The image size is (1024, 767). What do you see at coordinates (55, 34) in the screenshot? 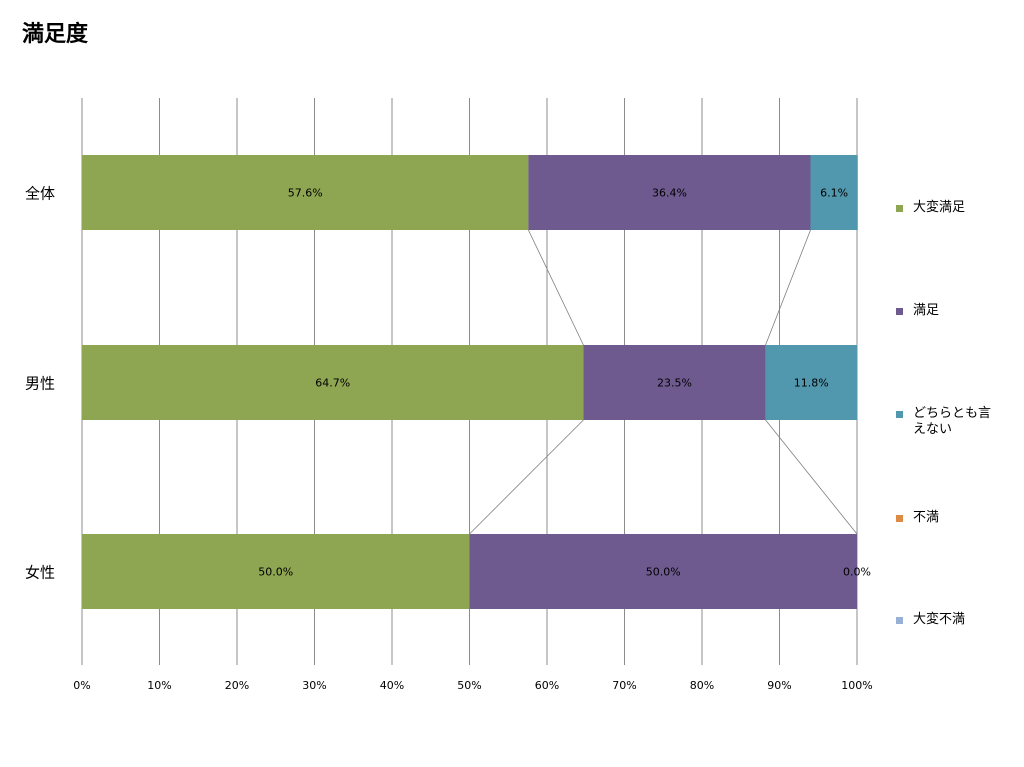
I see `page-title: 満足度` at bounding box center [55, 34].